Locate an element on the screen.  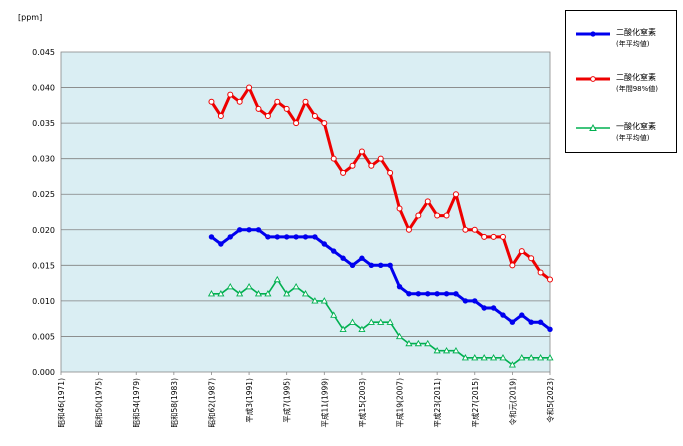
x-tick-label: 平成23(2011) is located at coordinates (437, 403).